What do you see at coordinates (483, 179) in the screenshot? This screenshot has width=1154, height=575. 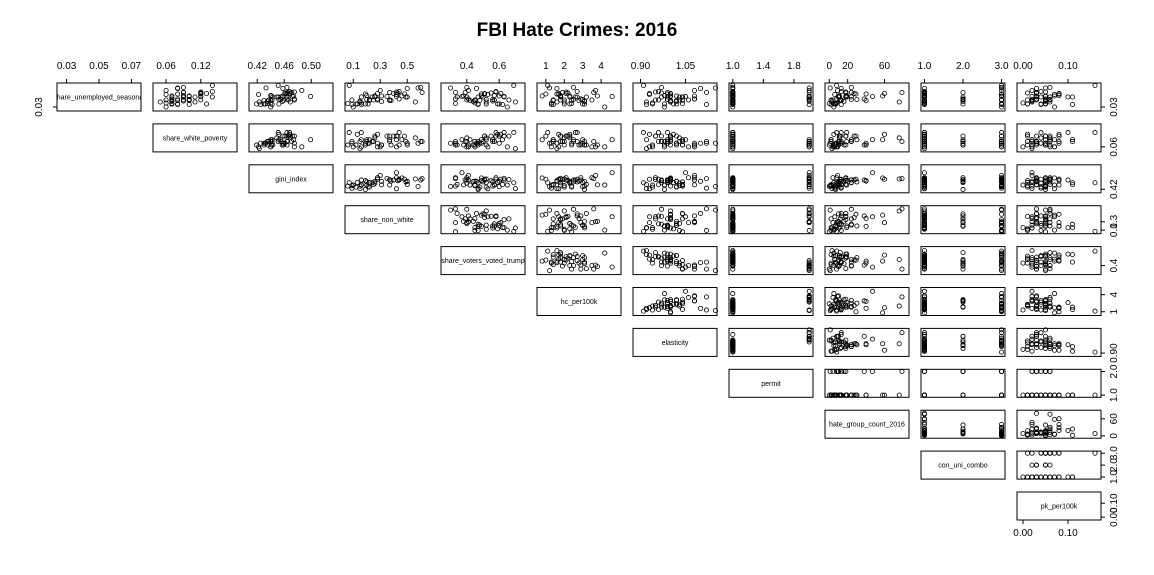 I see `scatter-panel-gini_index-vs-share_voters_voted_trump` at bounding box center [483, 179].